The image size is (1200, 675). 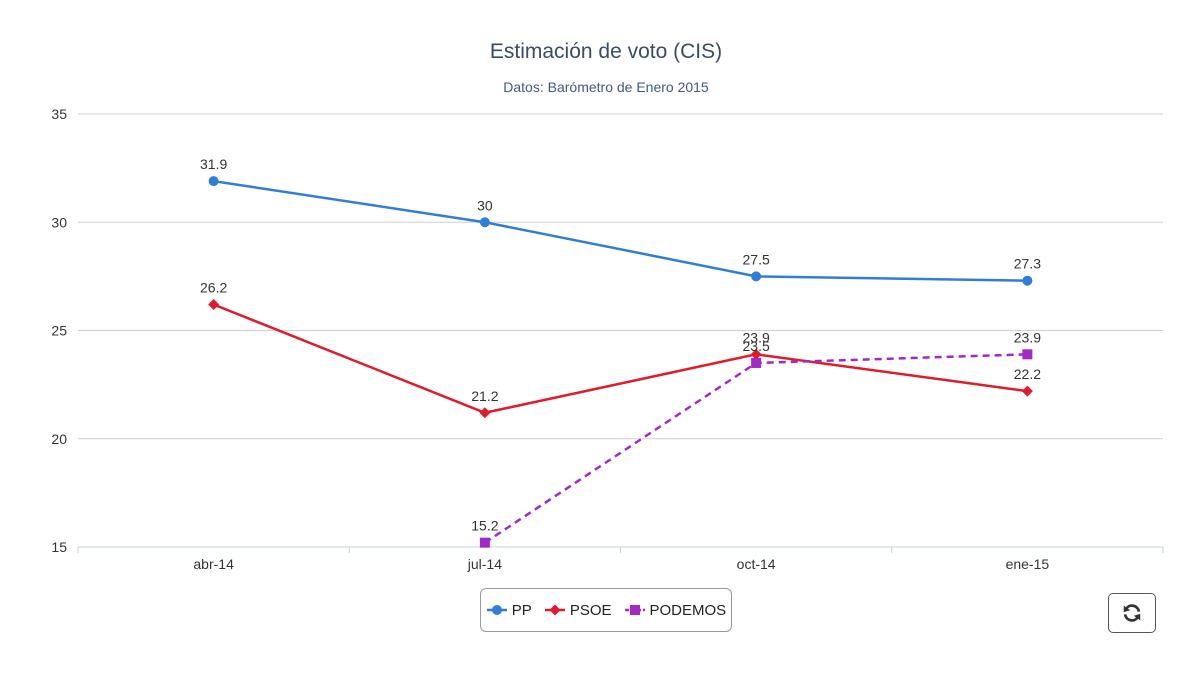 I want to click on y-tick-label: 25, so click(x=59, y=331).